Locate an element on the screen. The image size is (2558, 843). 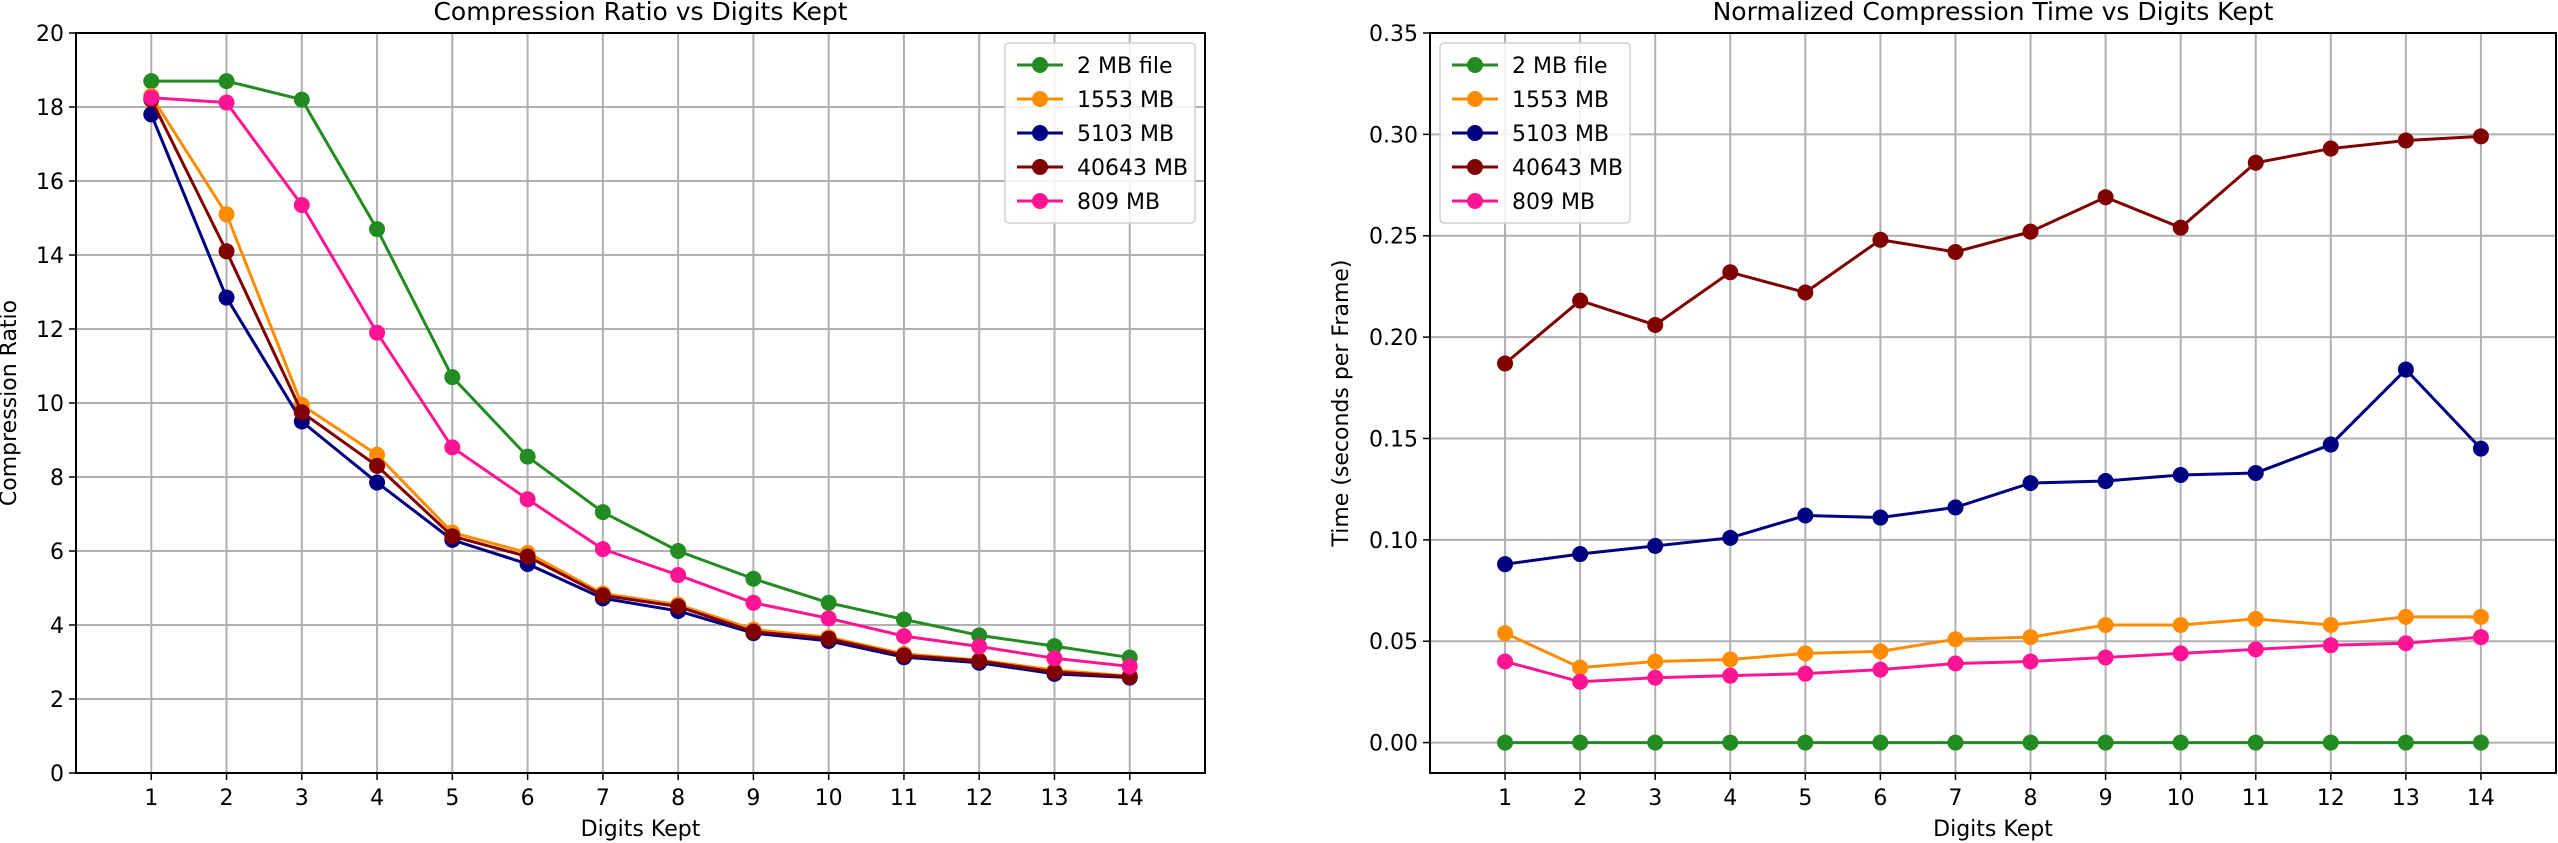
x-tick-label: 7 is located at coordinates (603, 798).